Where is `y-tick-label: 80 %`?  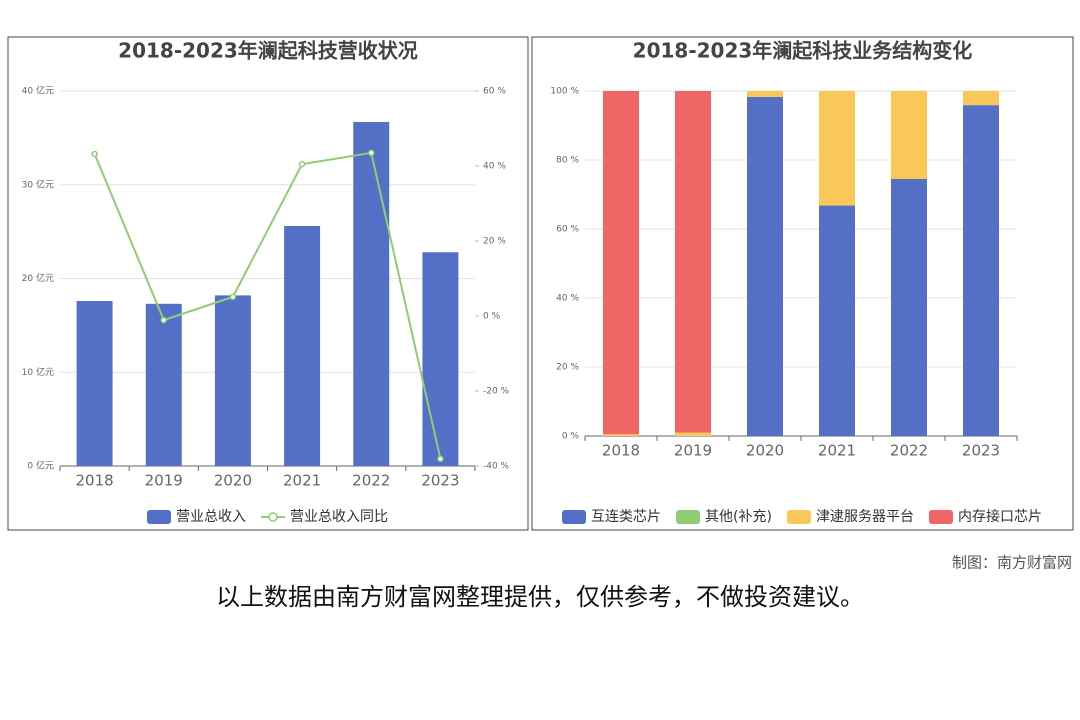
y-tick-label: 80 % is located at coordinates (567, 161).